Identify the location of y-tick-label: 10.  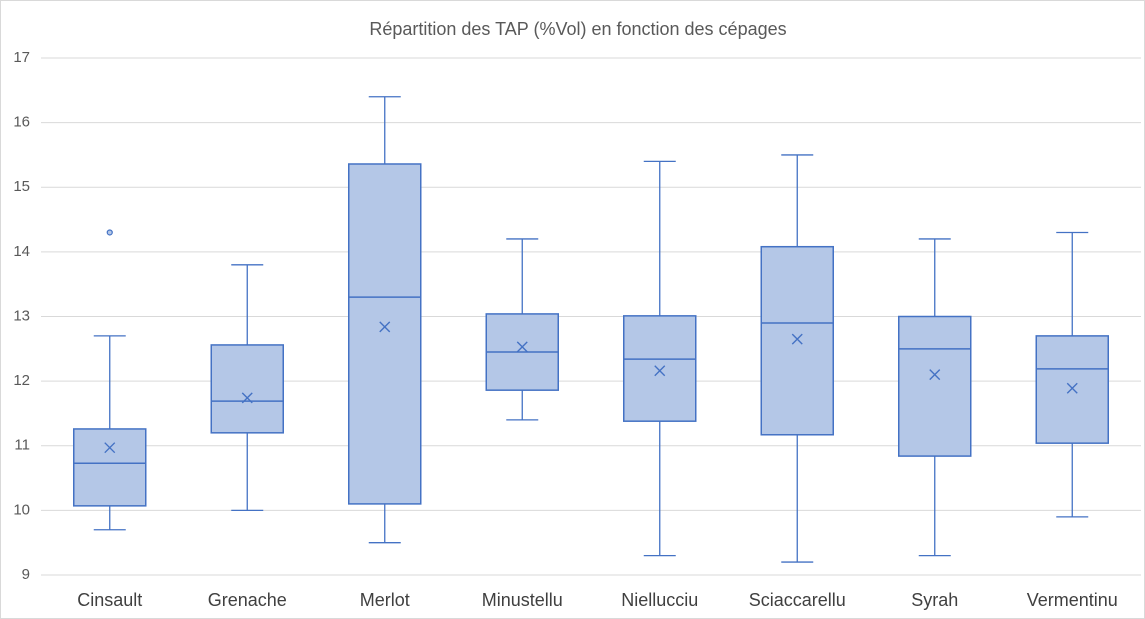
(21, 509).